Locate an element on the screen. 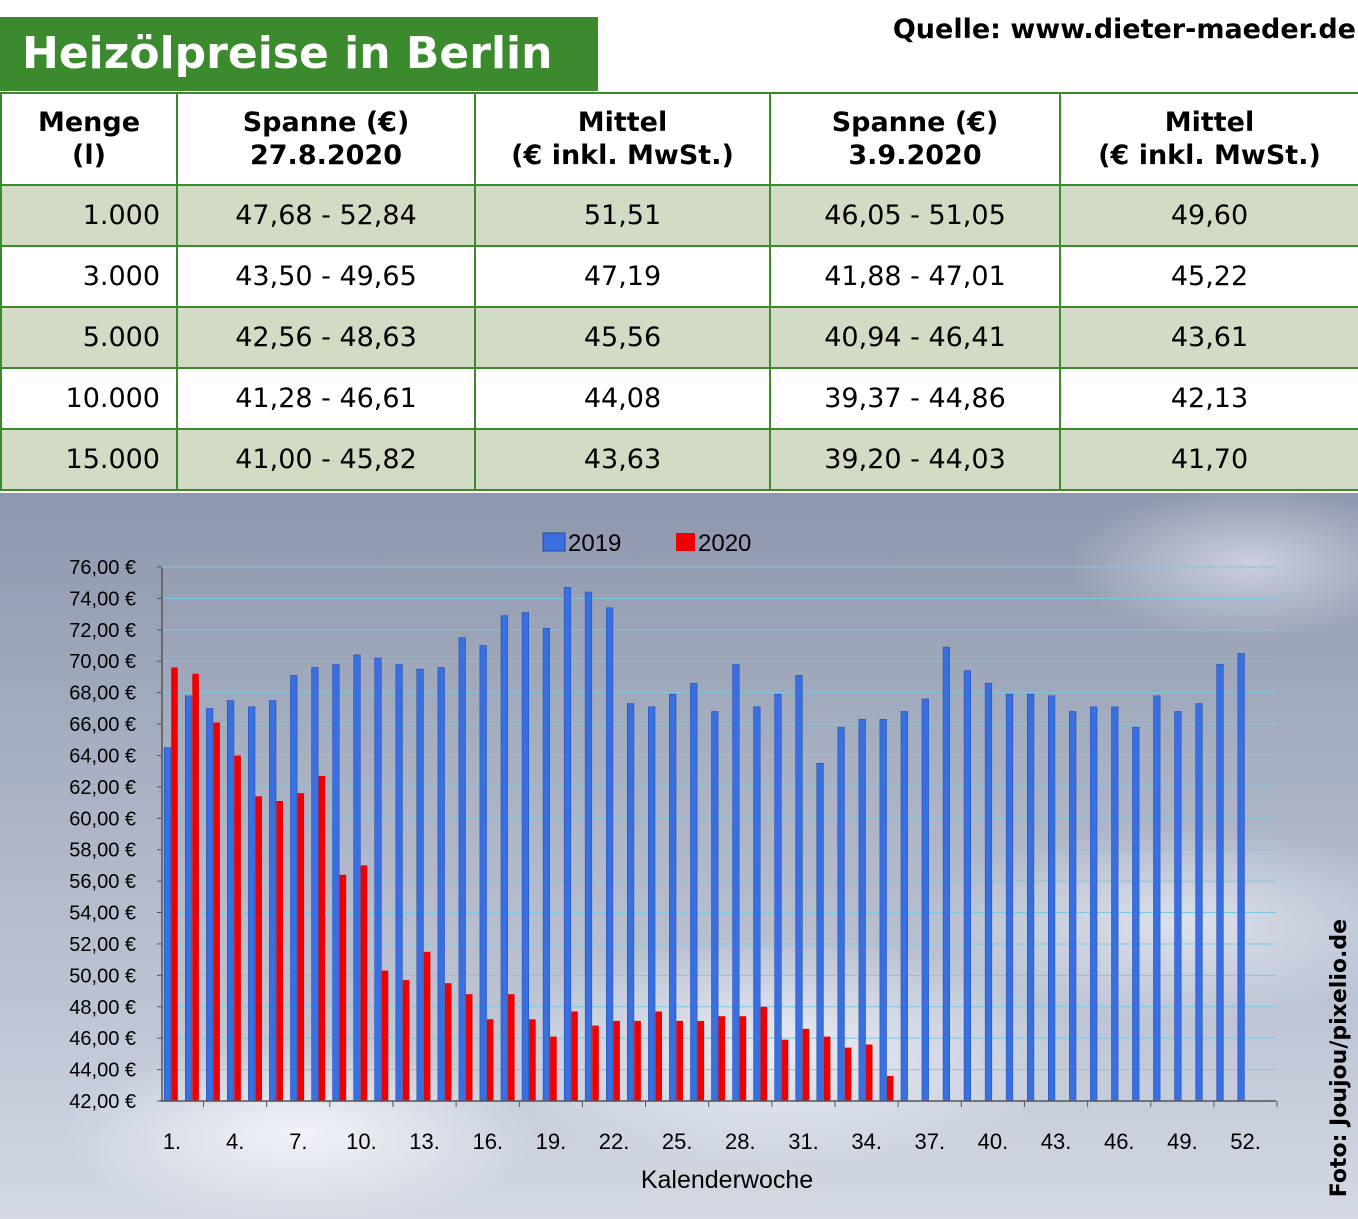 The width and height of the screenshot is (1358, 1219). table-cell: 51,51 is located at coordinates (622, 215).